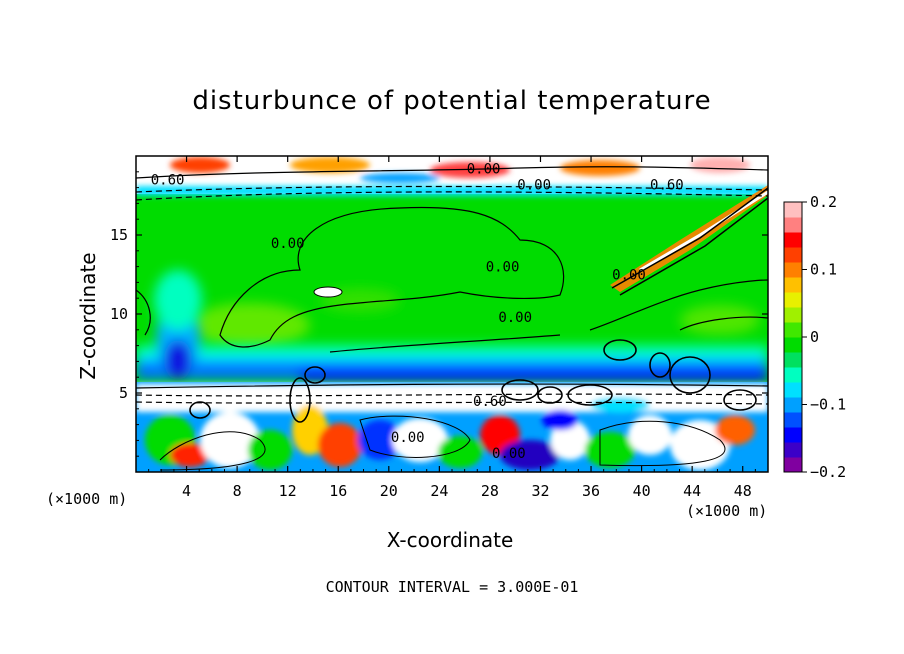 The width and height of the screenshot is (904, 654). Describe the element at coordinates (540, 491) in the screenshot. I see `x-tick-label: 32` at that location.